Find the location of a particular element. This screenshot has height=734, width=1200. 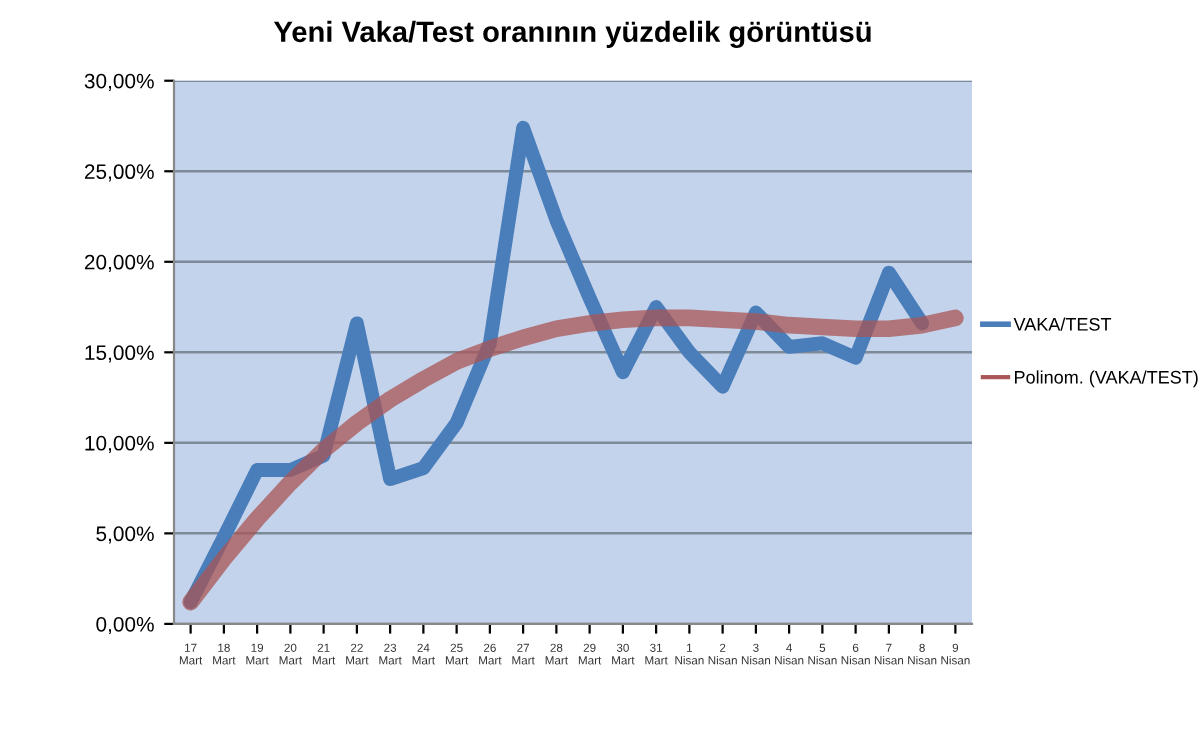

y-tick-label: 5,00% is located at coordinates (125, 535).